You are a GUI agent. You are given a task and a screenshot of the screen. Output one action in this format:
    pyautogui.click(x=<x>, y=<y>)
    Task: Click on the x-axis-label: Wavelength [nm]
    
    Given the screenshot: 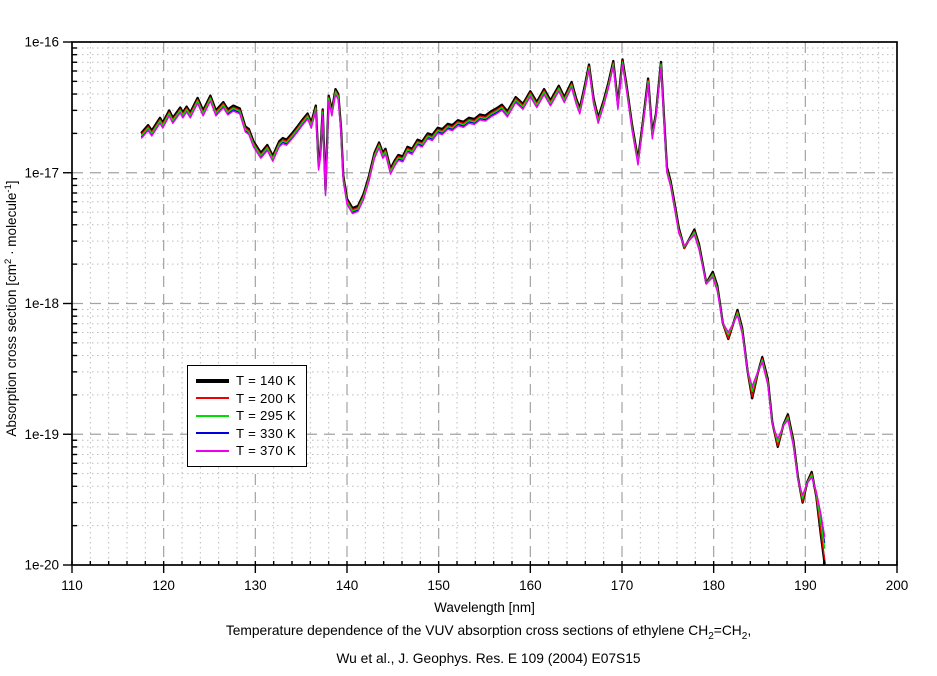 What is the action you would take?
    pyautogui.click(x=484, y=607)
    